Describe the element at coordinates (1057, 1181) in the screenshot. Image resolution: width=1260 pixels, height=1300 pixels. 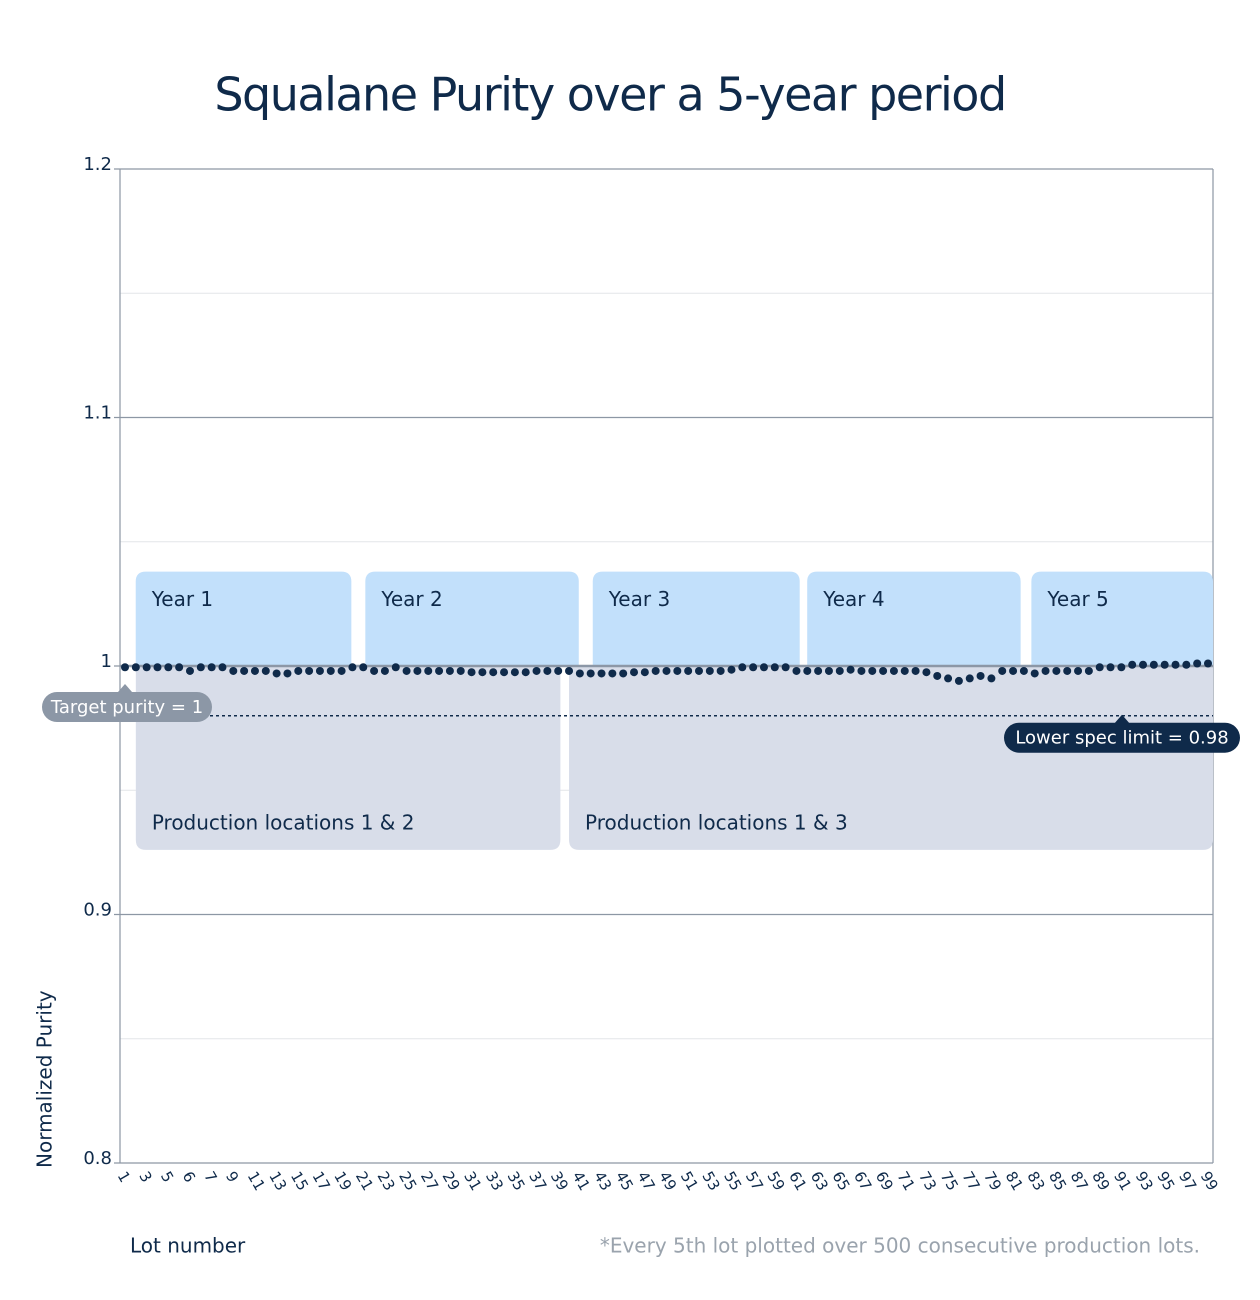
I see `x-tick-label: 85` at that location.